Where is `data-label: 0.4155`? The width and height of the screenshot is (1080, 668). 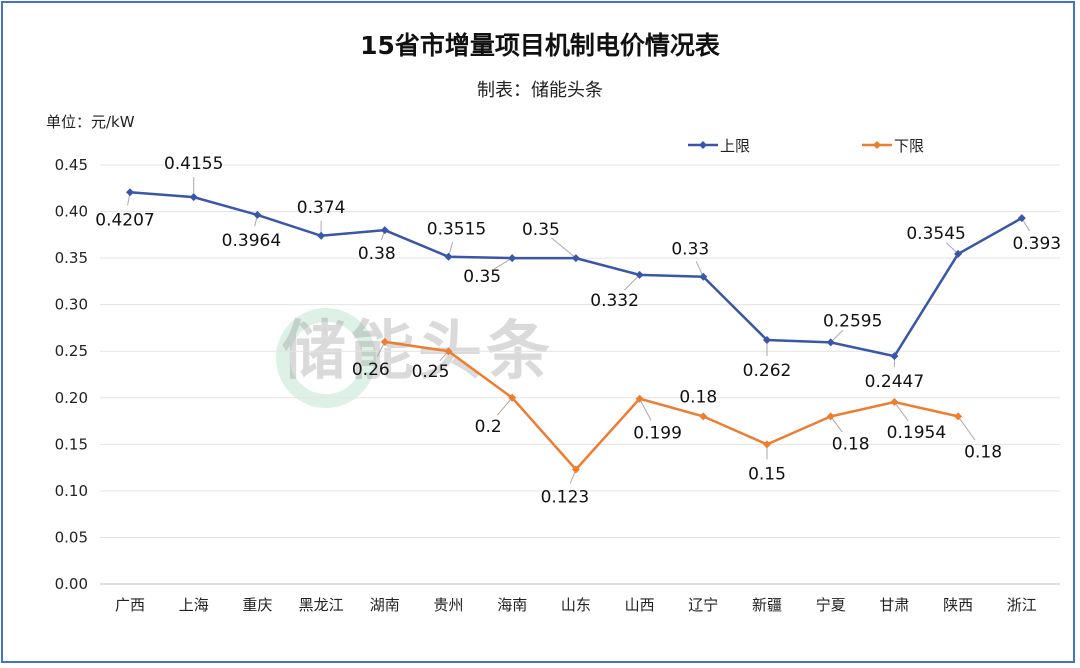 data-label: 0.4155 is located at coordinates (193, 164).